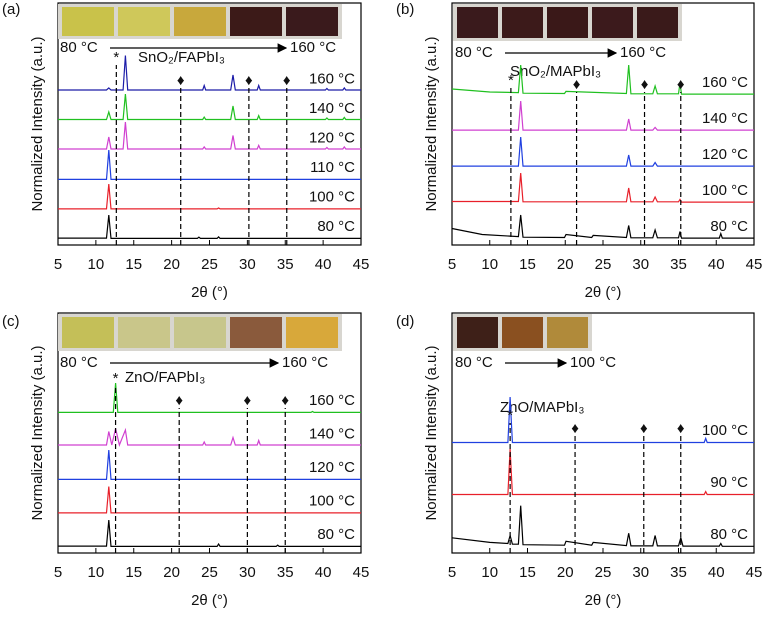 The width and height of the screenshot is (767, 622). What do you see at coordinates (332, 167) in the screenshot?
I see `trace-label: 110 °C` at bounding box center [332, 167].